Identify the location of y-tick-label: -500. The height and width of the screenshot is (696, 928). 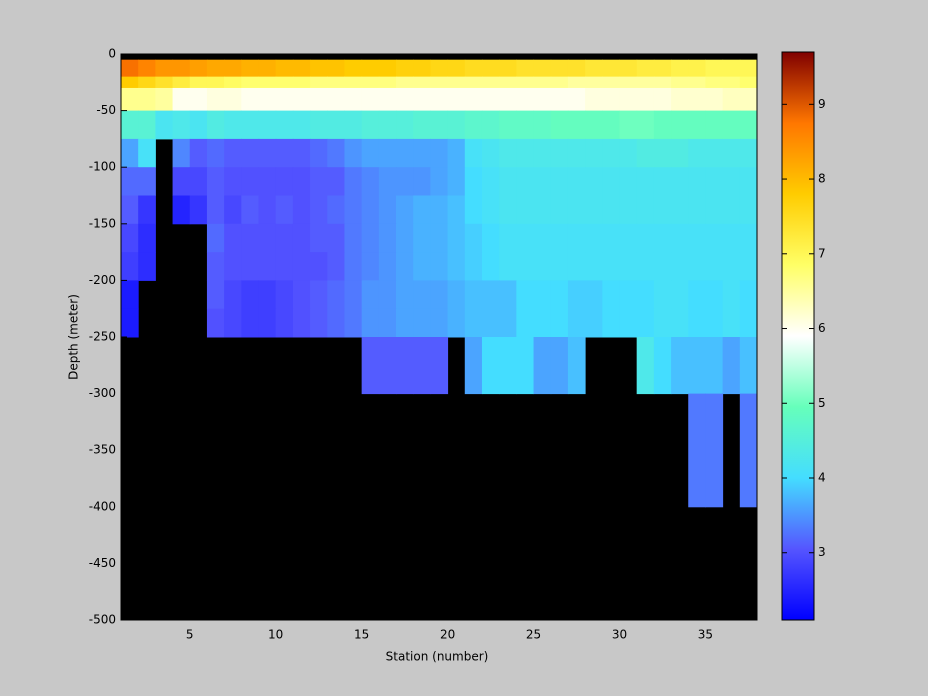
(102, 620).